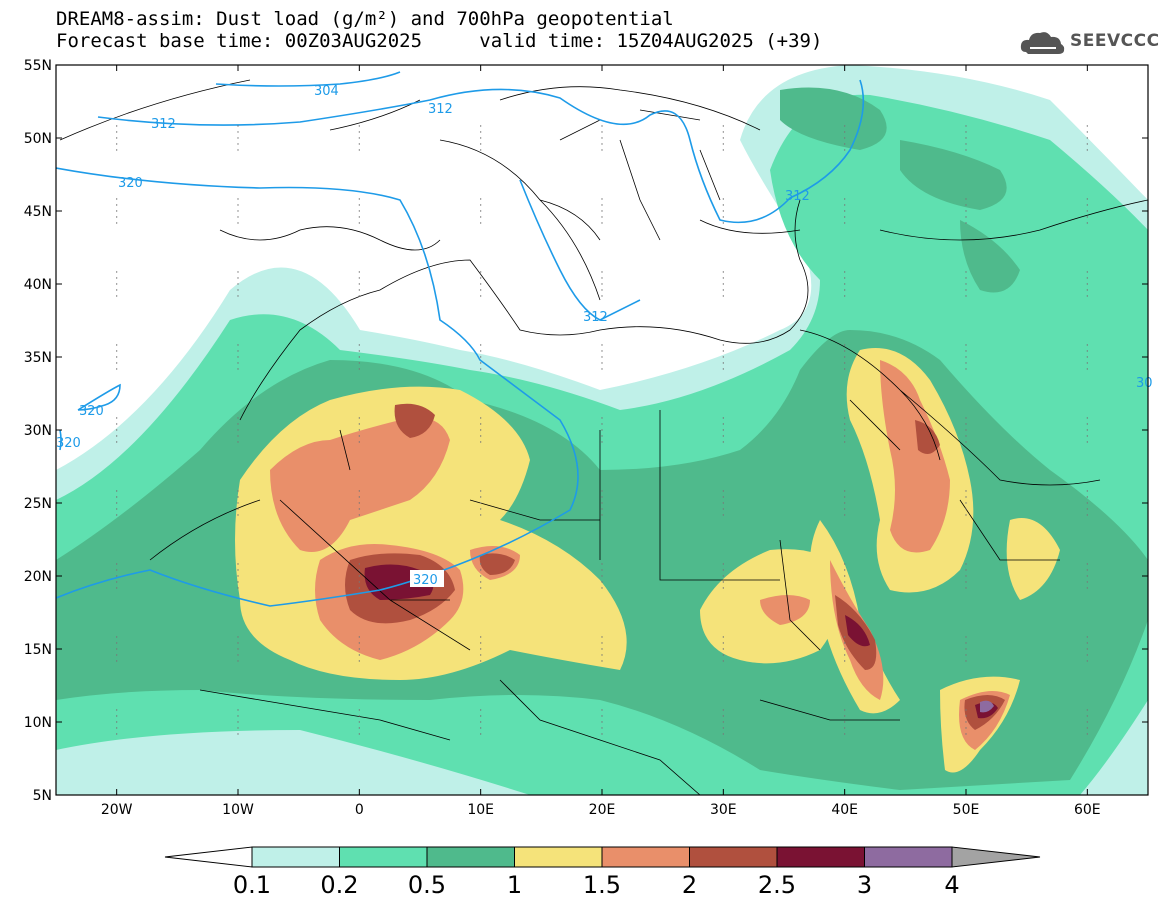 The image size is (1165, 907). What do you see at coordinates (427, 885) in the screenshot?
I see `colorbar-label: 0.5` at bounding box center [427, 885].